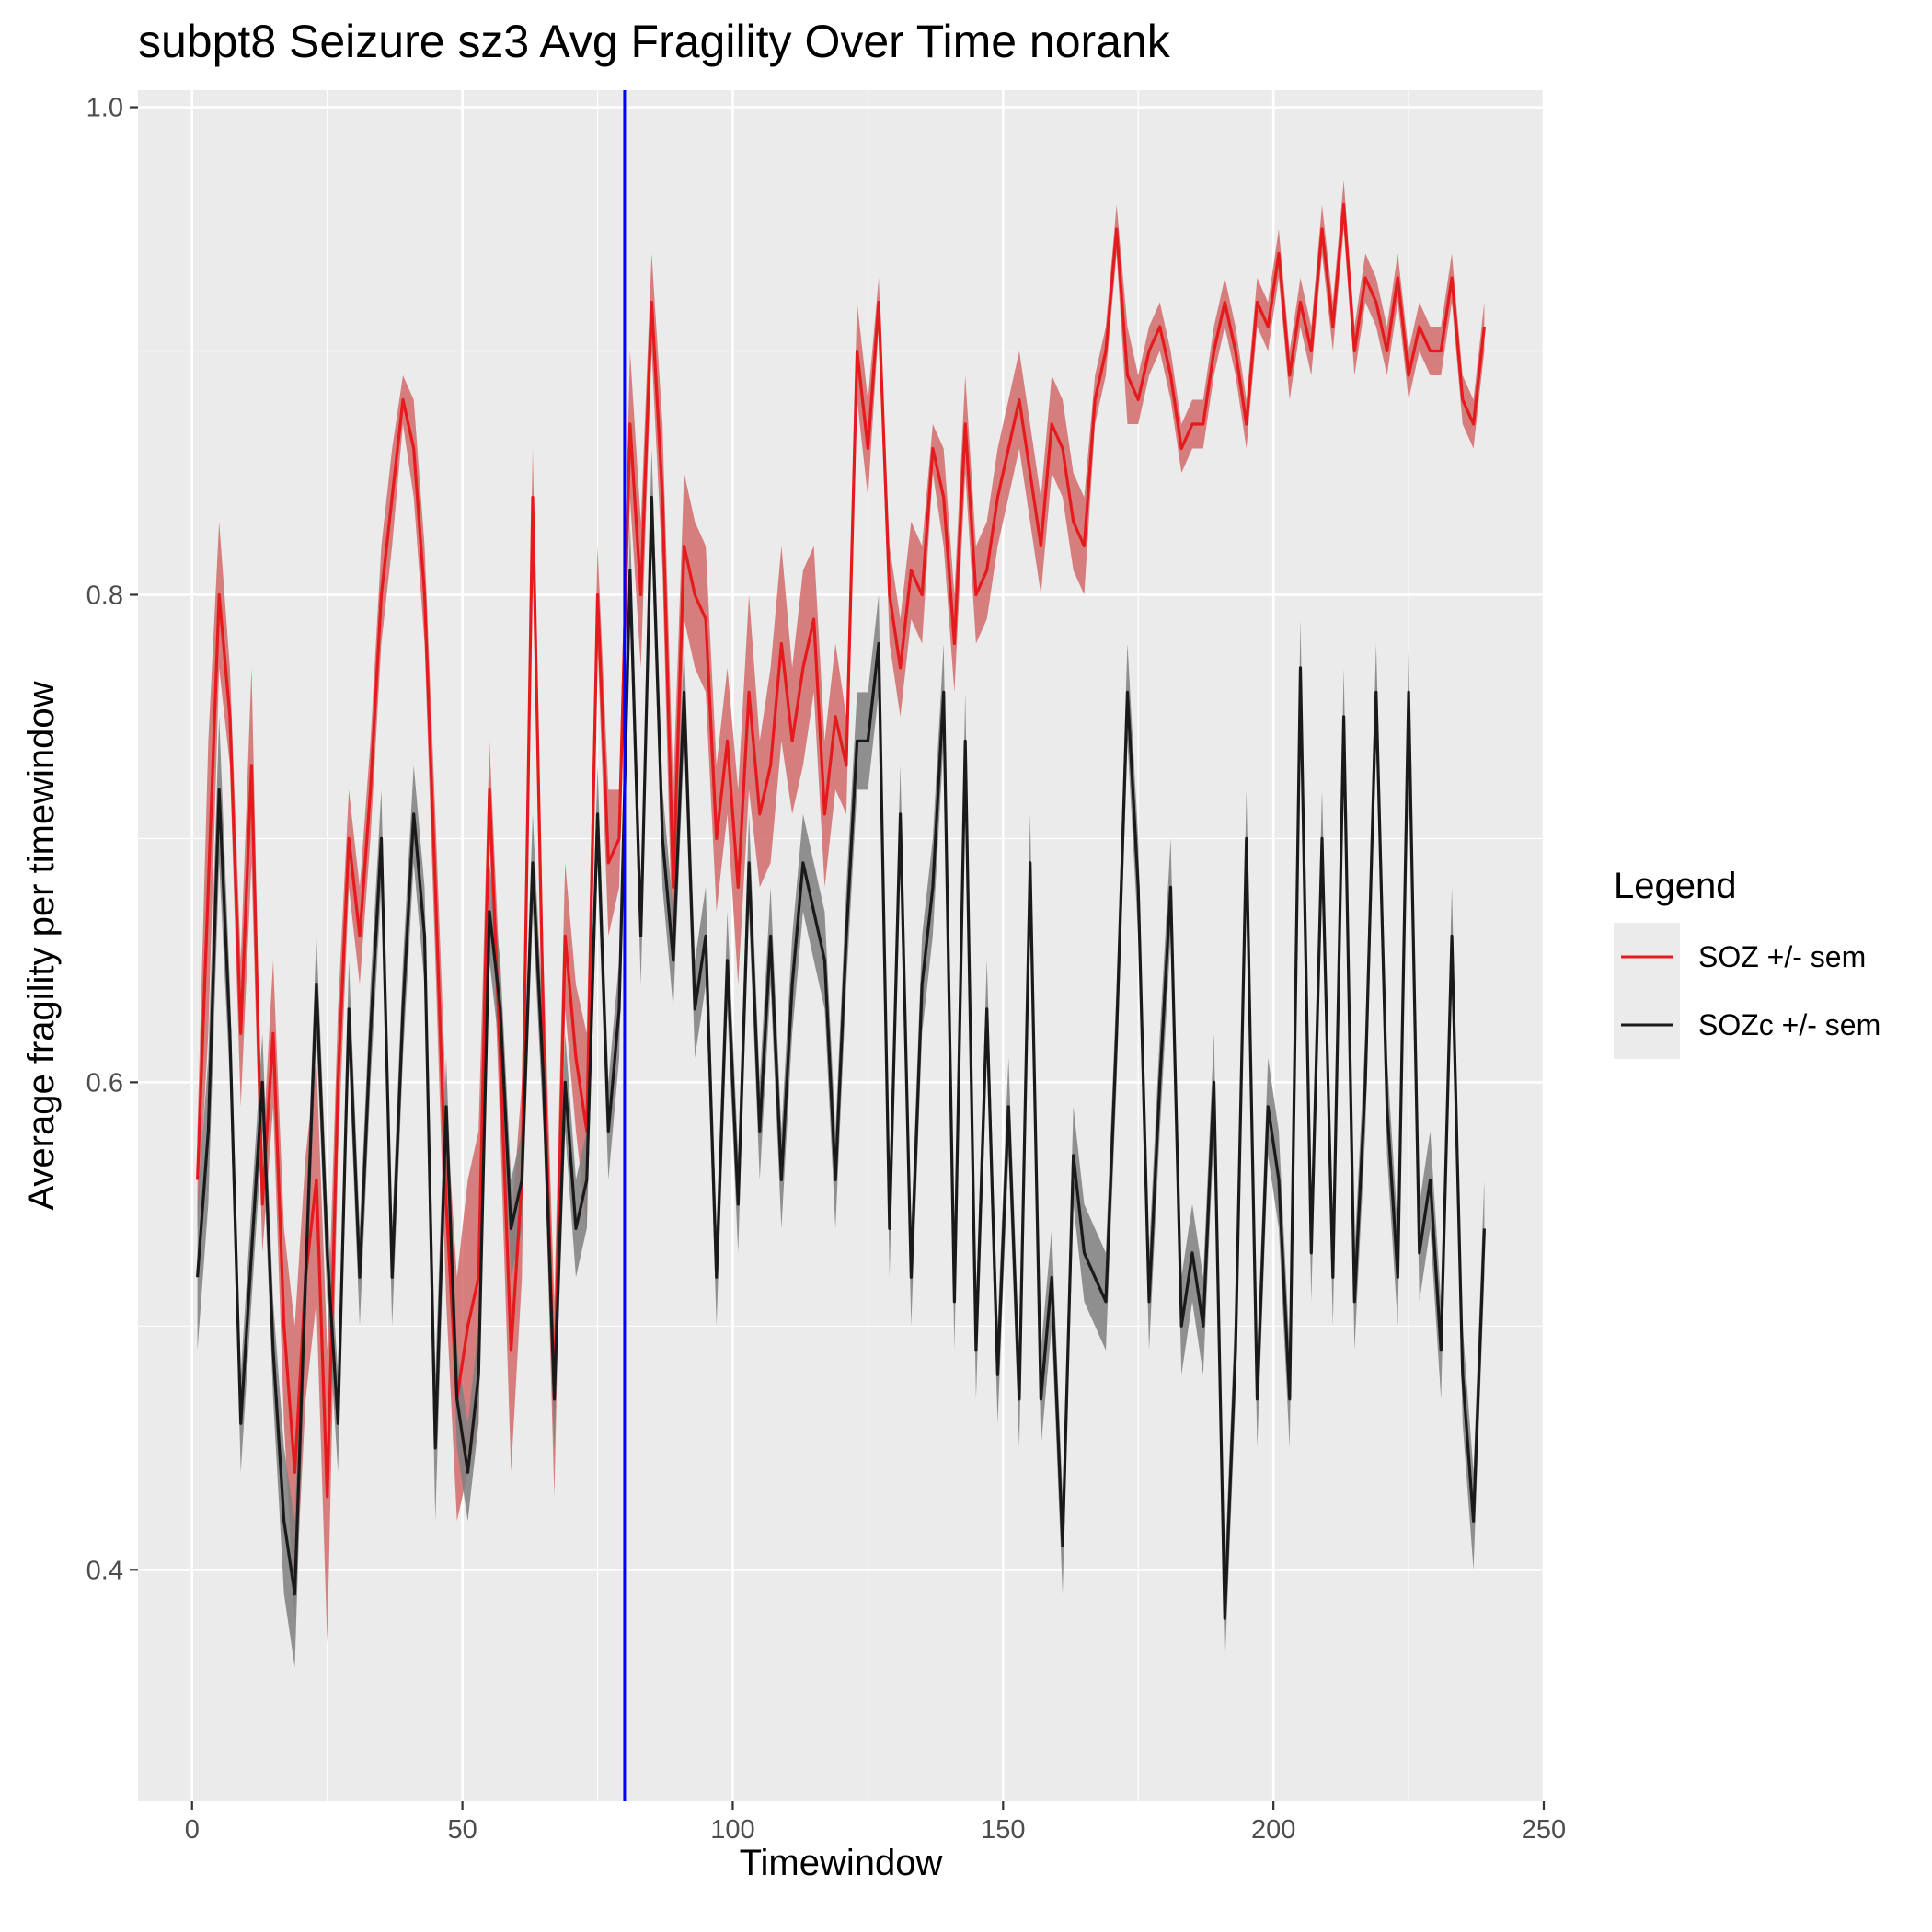 This screenshot has height=1932, width=1932. What do you see at coordinates (732, 1830) in the screenshot?
I see `x-tick-label: 100` at bounding box center [732, 1830].